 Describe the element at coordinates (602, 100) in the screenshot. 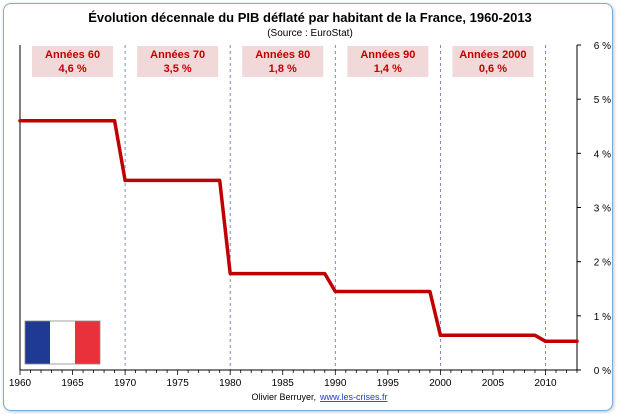

I see `y-tick-label: 5 %` at that location.